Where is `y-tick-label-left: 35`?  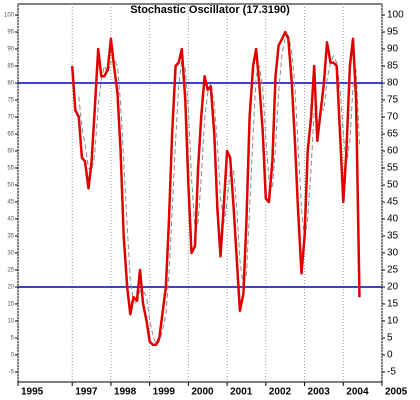
y-tick-label-left: 35 is located at coordinates (10, 237).